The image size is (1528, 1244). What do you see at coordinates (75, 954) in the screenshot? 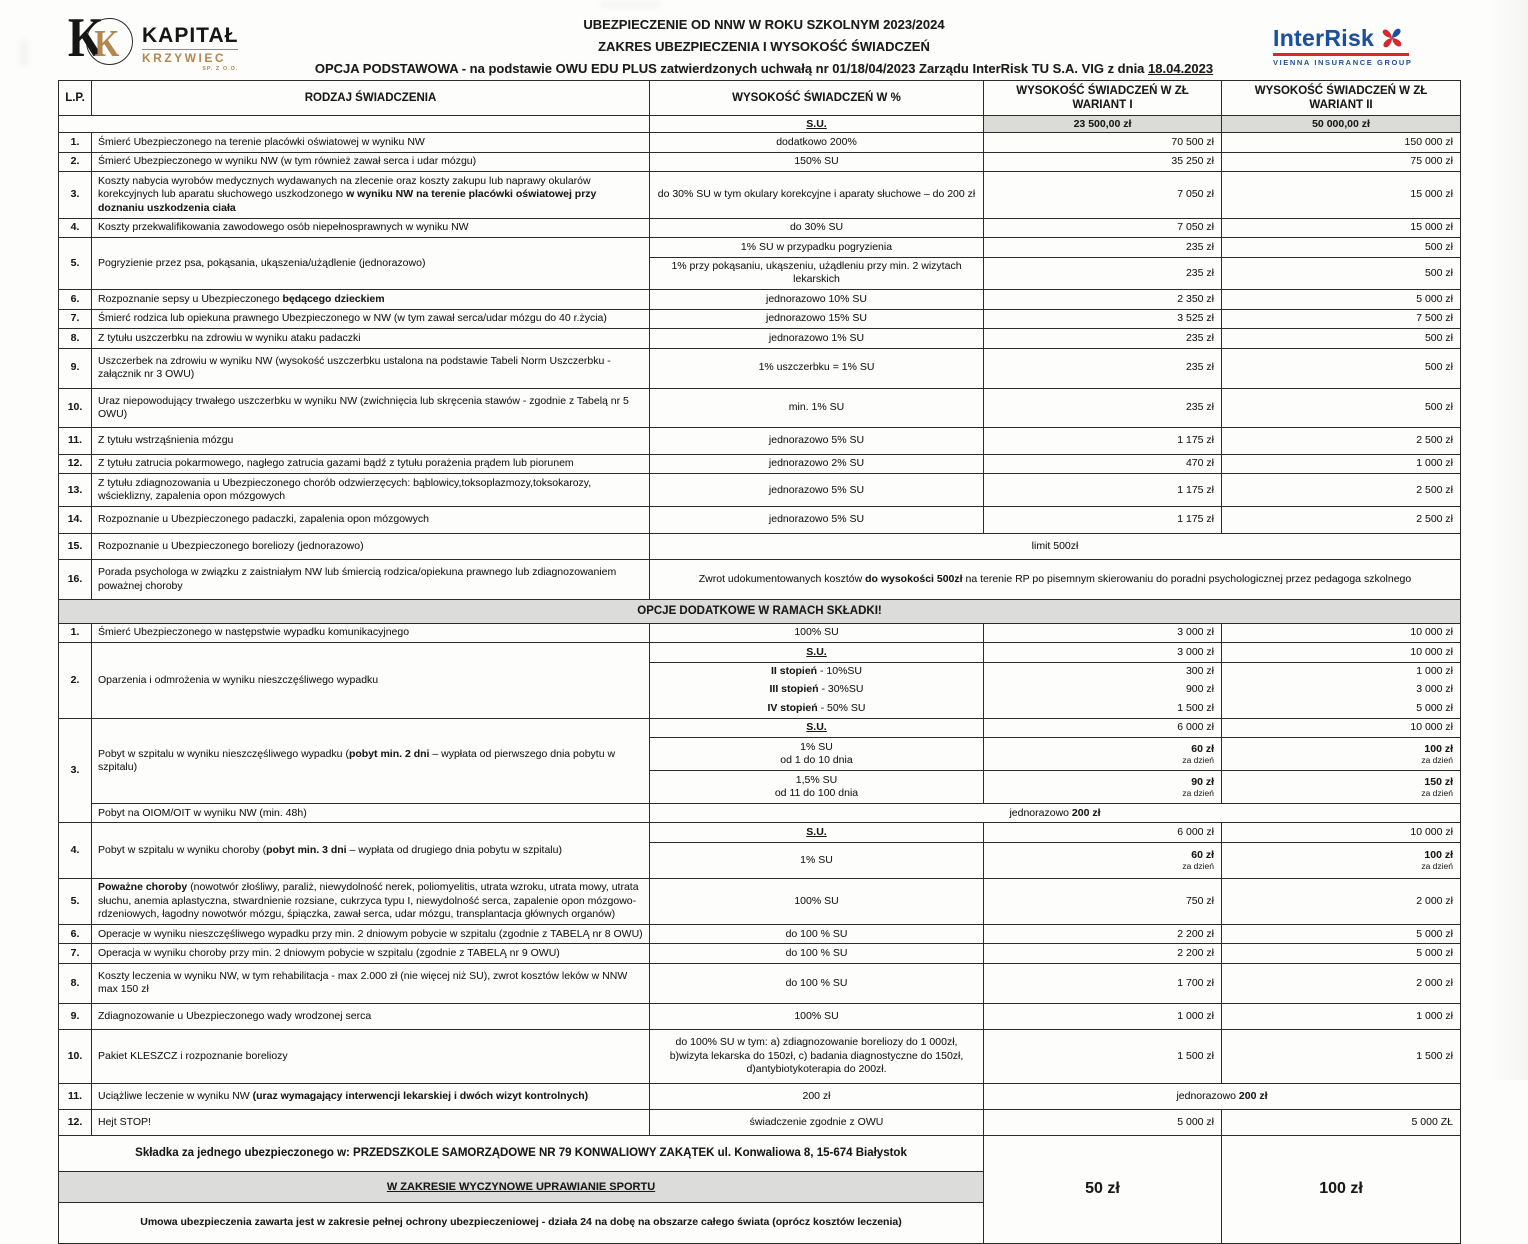
I see `lp-cell: 7.` at bounding box center [75, 954].